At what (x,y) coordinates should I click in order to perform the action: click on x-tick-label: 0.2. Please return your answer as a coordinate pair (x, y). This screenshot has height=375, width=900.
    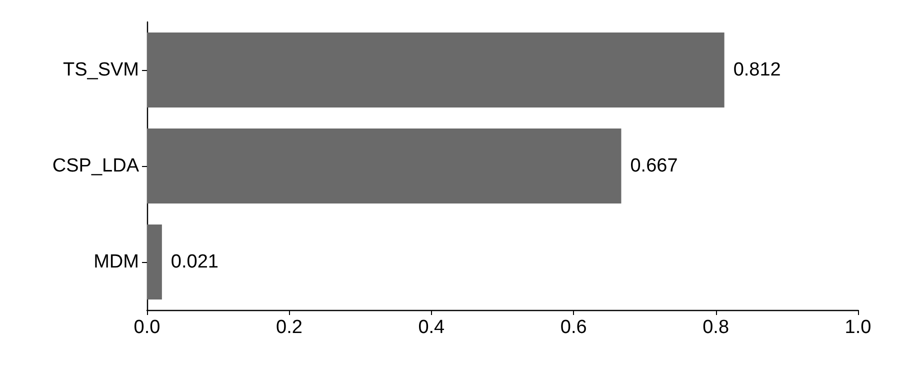
    Looking at the image, I should click on (289, 327).